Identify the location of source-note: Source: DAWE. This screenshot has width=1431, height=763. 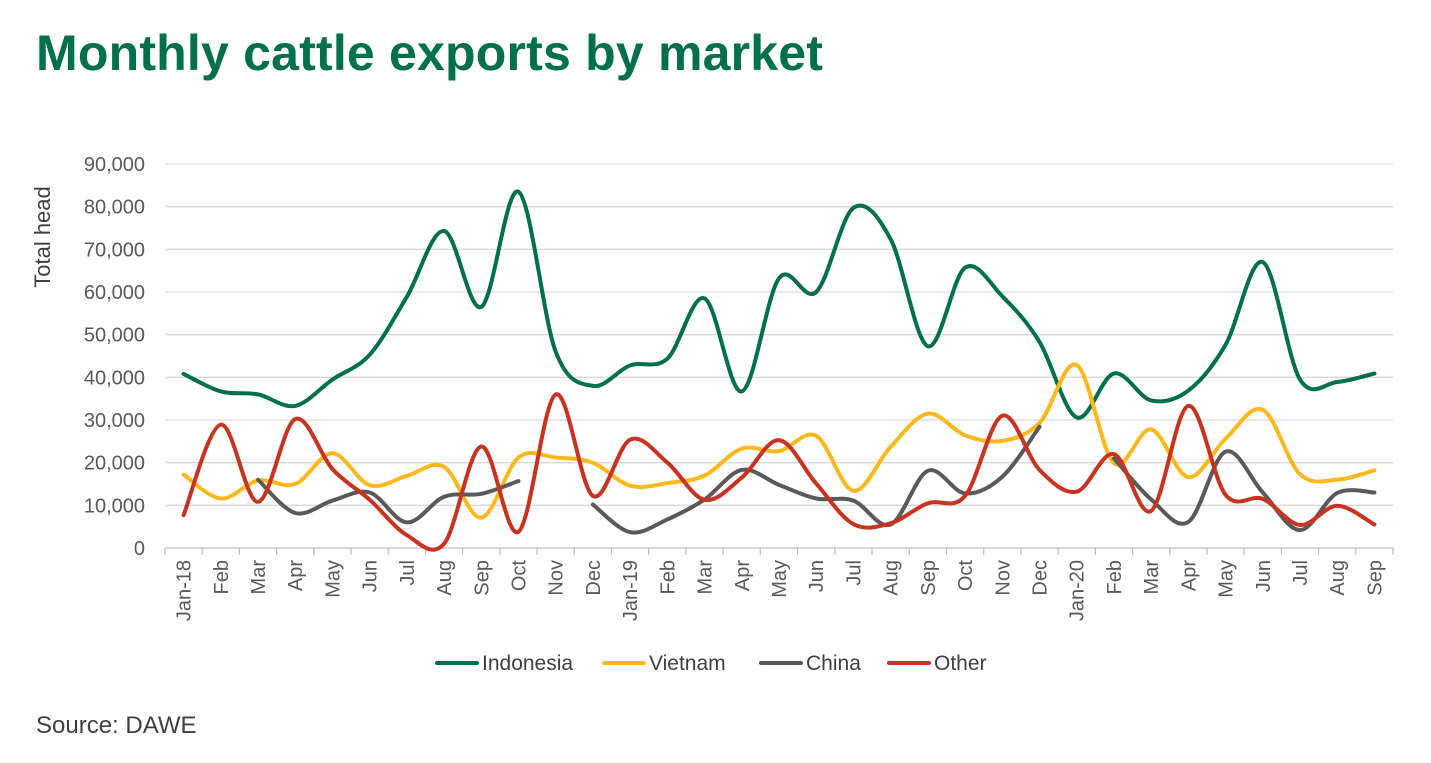
(116, 725).